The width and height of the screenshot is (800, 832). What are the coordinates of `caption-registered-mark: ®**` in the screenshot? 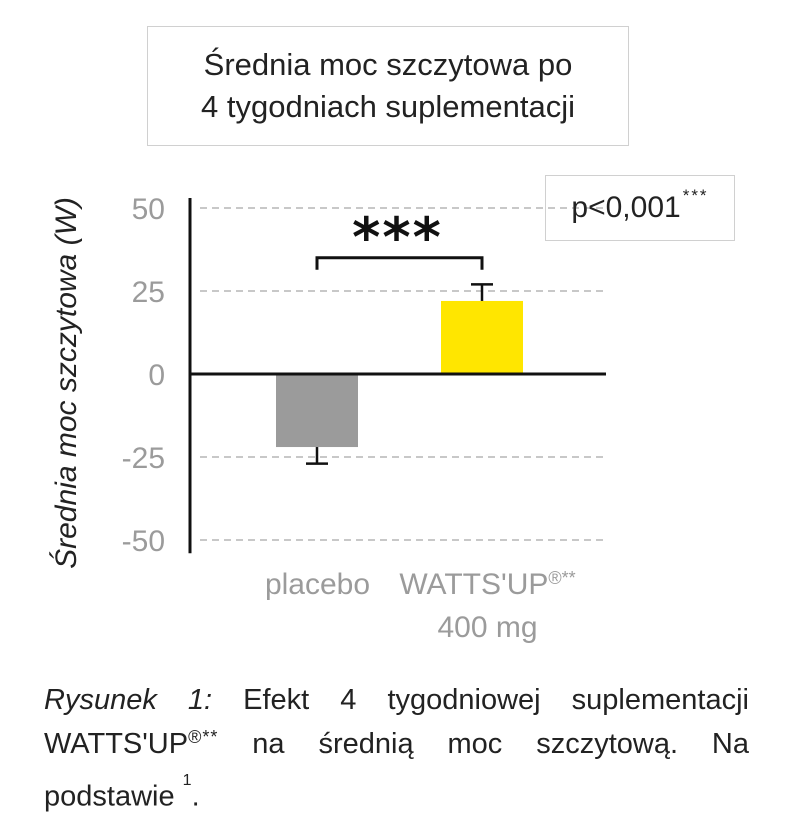 It's located at (203, 737).